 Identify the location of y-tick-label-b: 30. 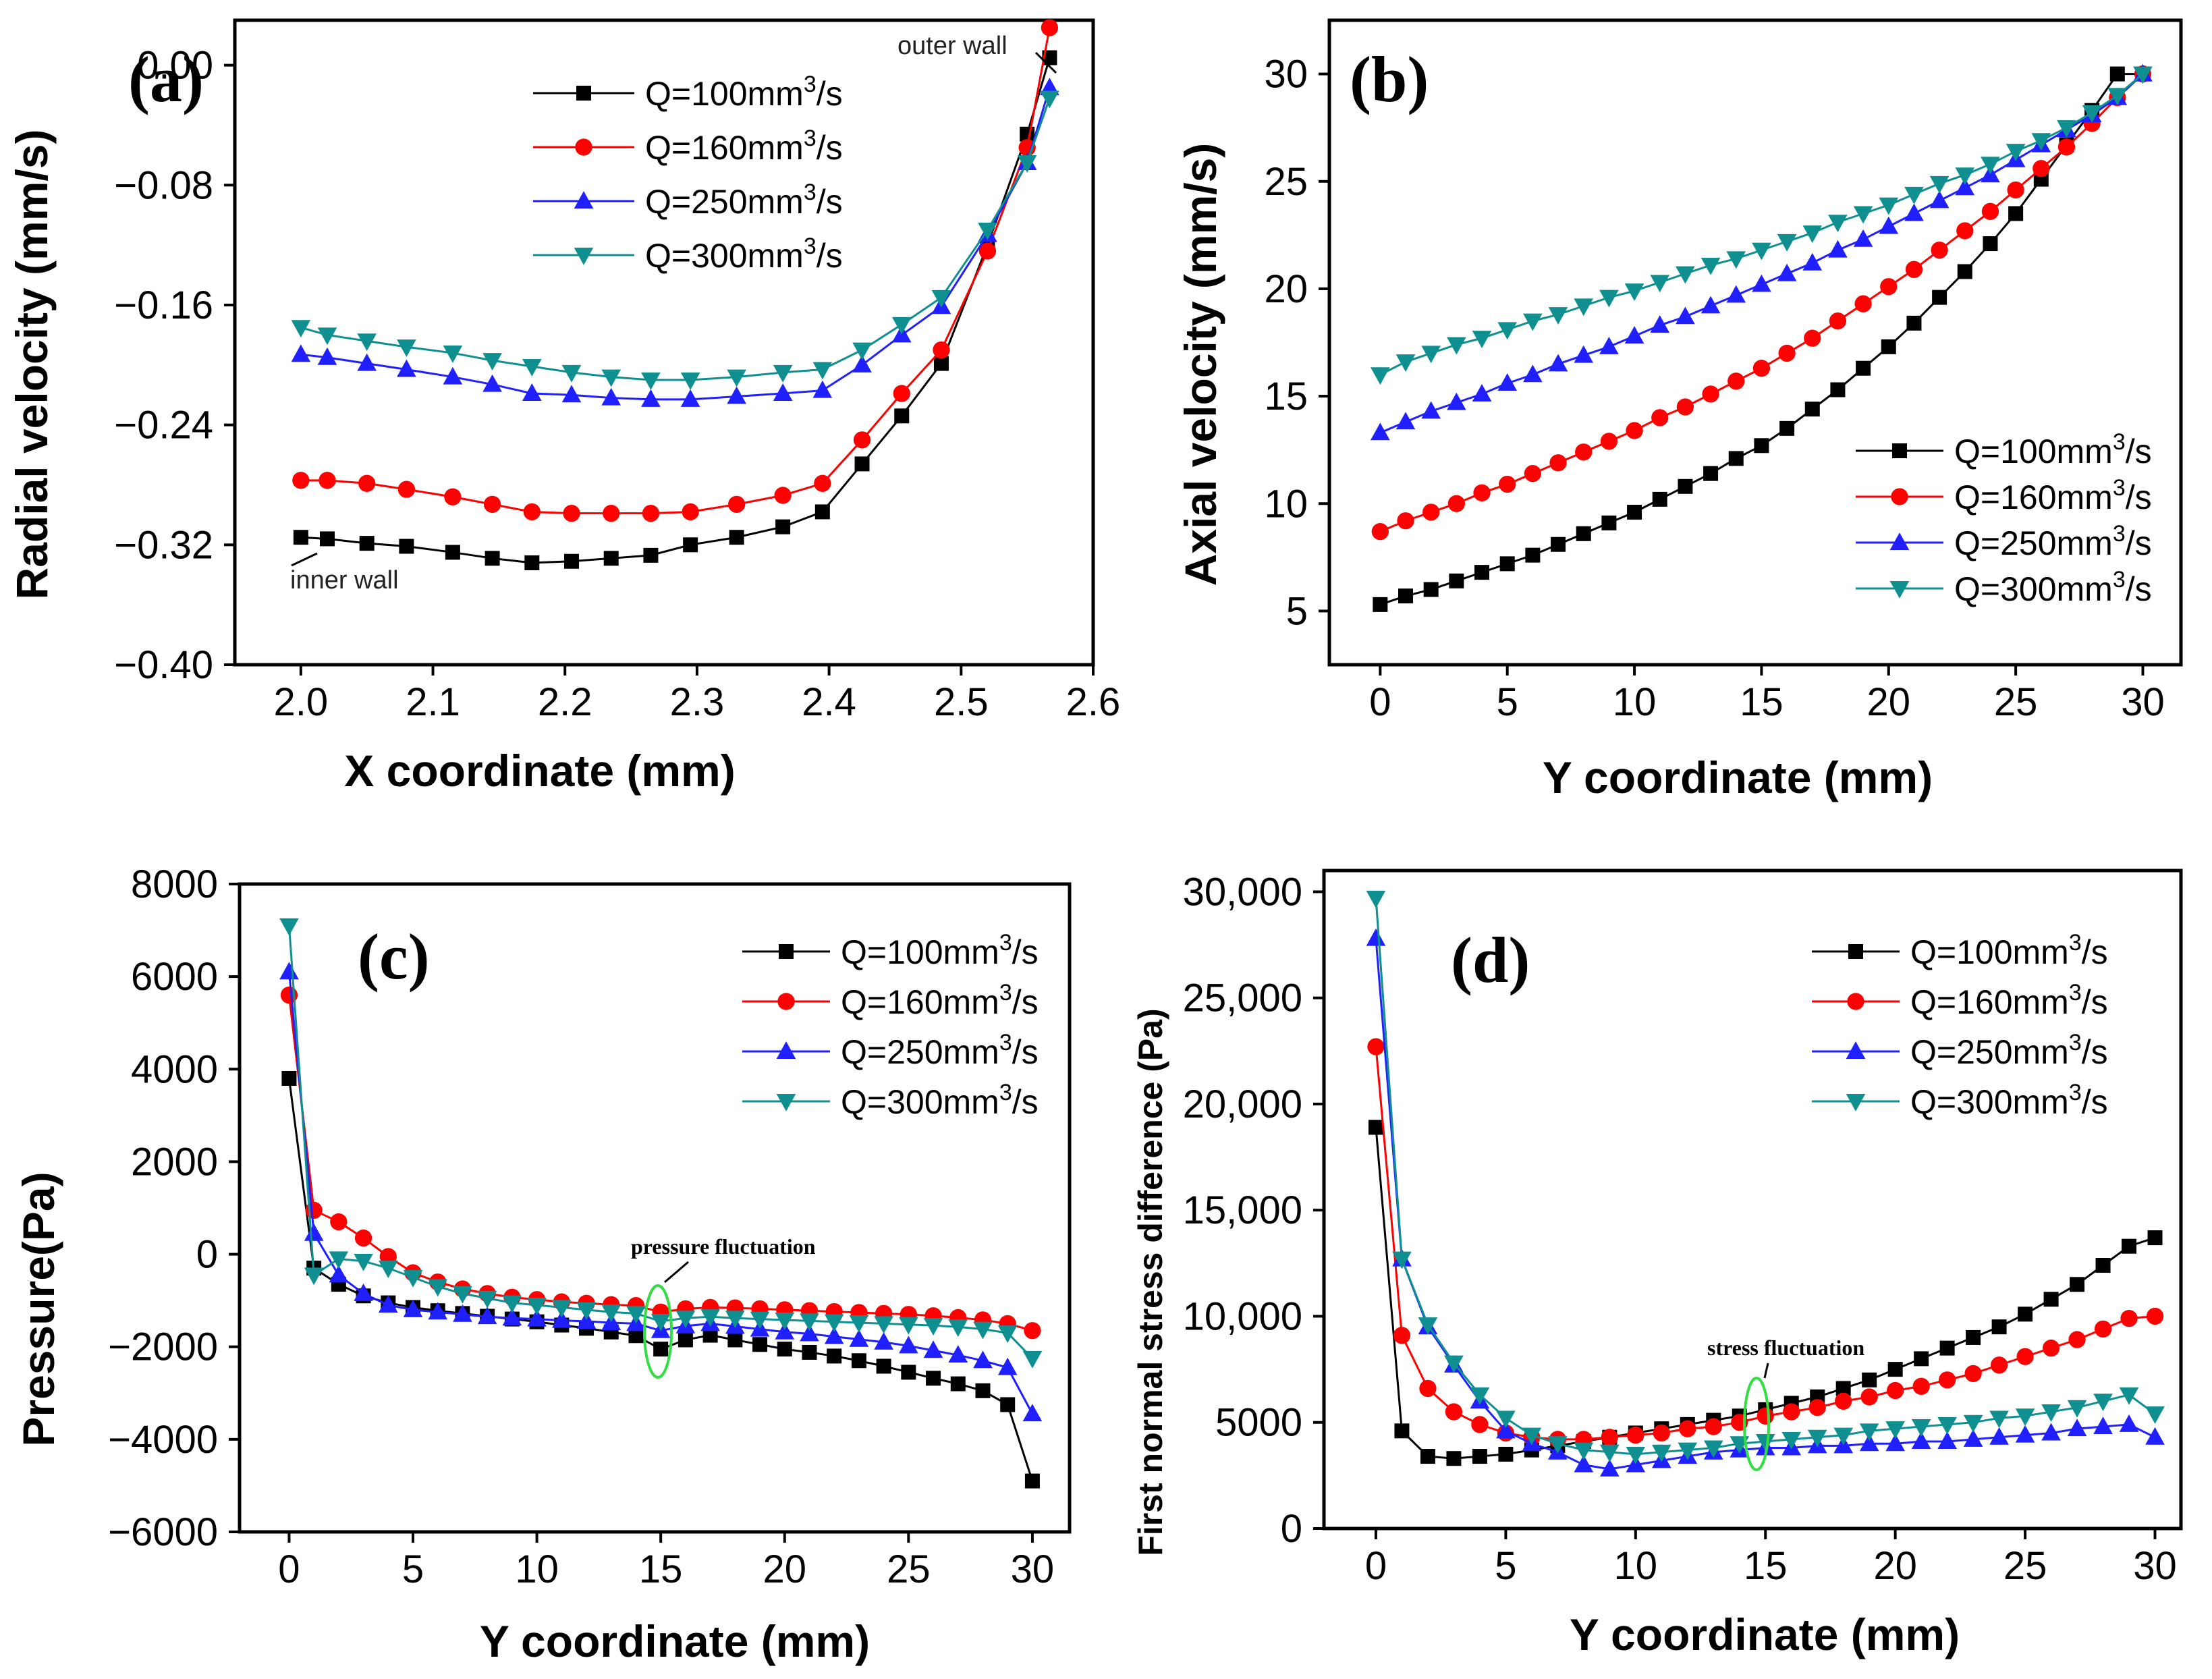
(1286, 75).